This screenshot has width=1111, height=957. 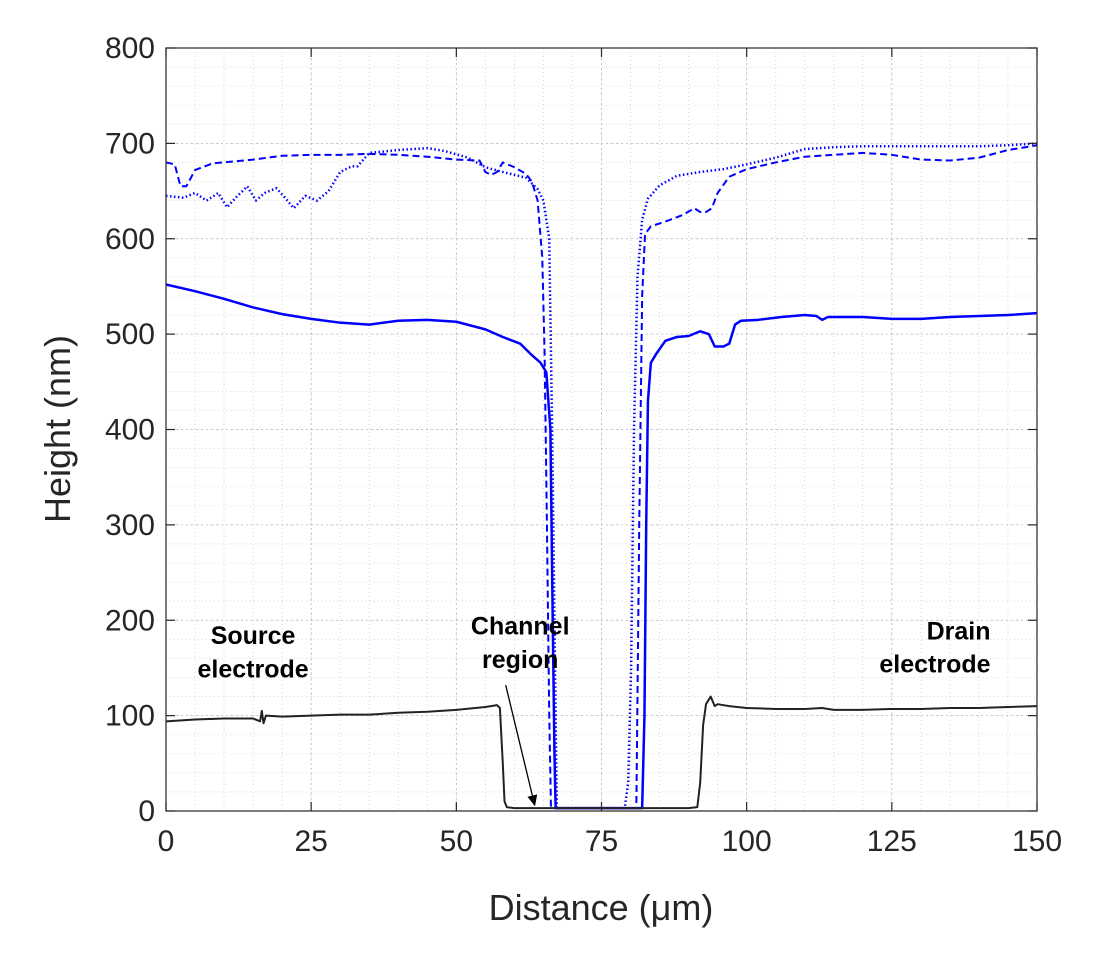 What do you see at coordinates (130, 620) in the screenshot?
I see `y-tick-label: 200` at bounding box center [130, 620].